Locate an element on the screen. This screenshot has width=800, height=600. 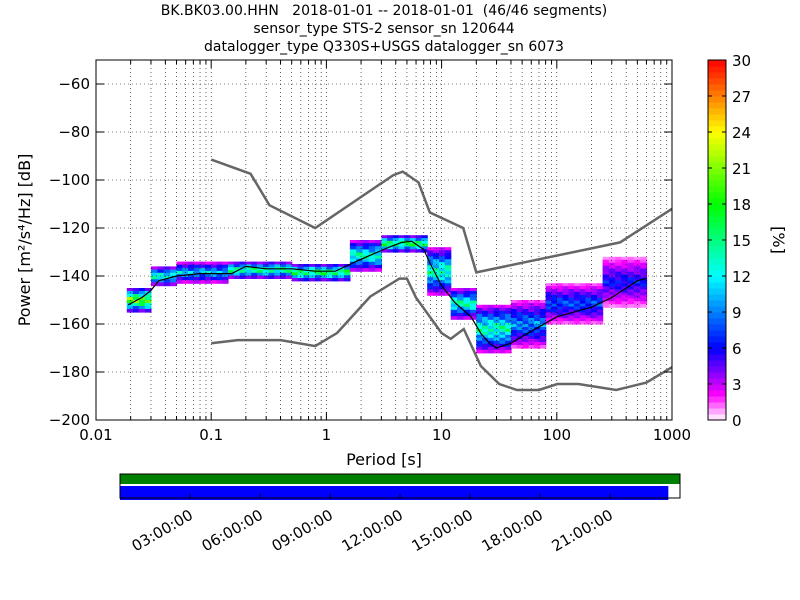
y-tick-label: −120 is located at coordinates (69, 228).